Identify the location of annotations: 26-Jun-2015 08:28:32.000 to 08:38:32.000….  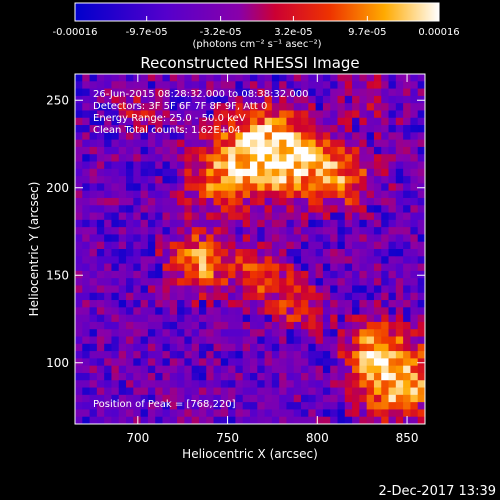
(201, 112).